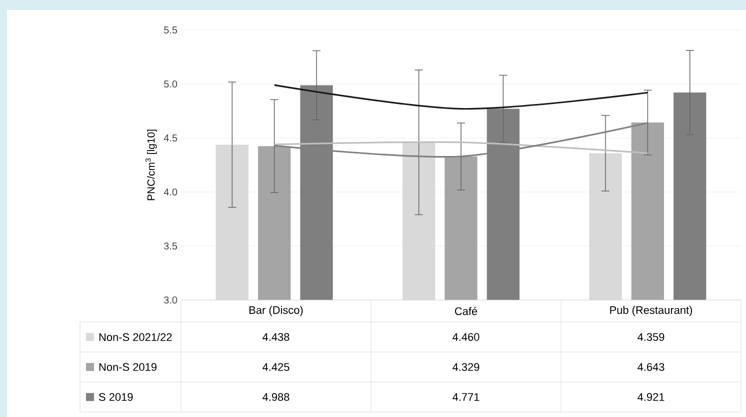  I want to click on y-tick-label: 5.0, so click(171, 84).